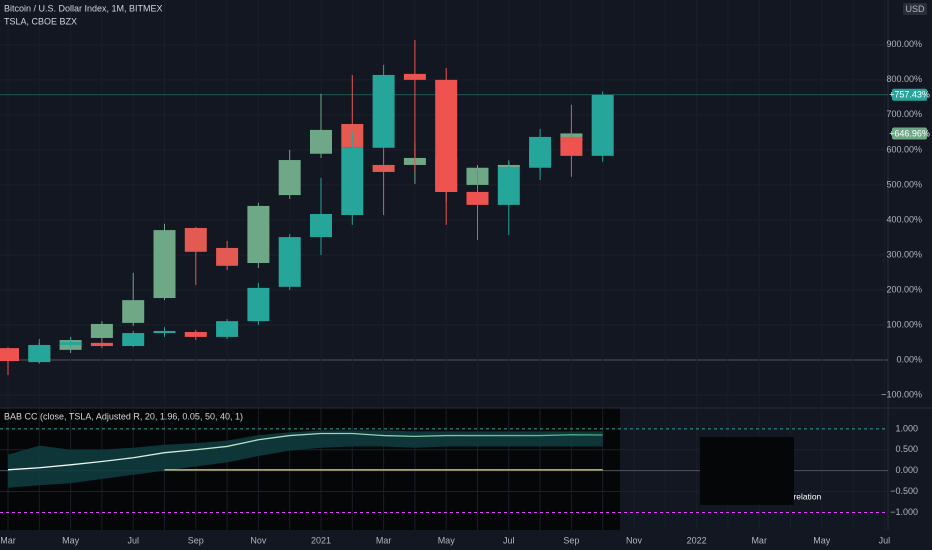 This screenshot has width=932, height=550. I want to click on currency: USD, so click(915, 9).